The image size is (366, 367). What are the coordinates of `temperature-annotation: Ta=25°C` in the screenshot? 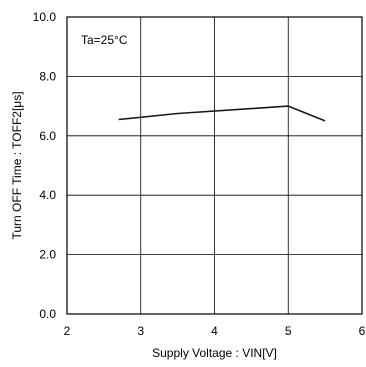 It's located at (104, 40).